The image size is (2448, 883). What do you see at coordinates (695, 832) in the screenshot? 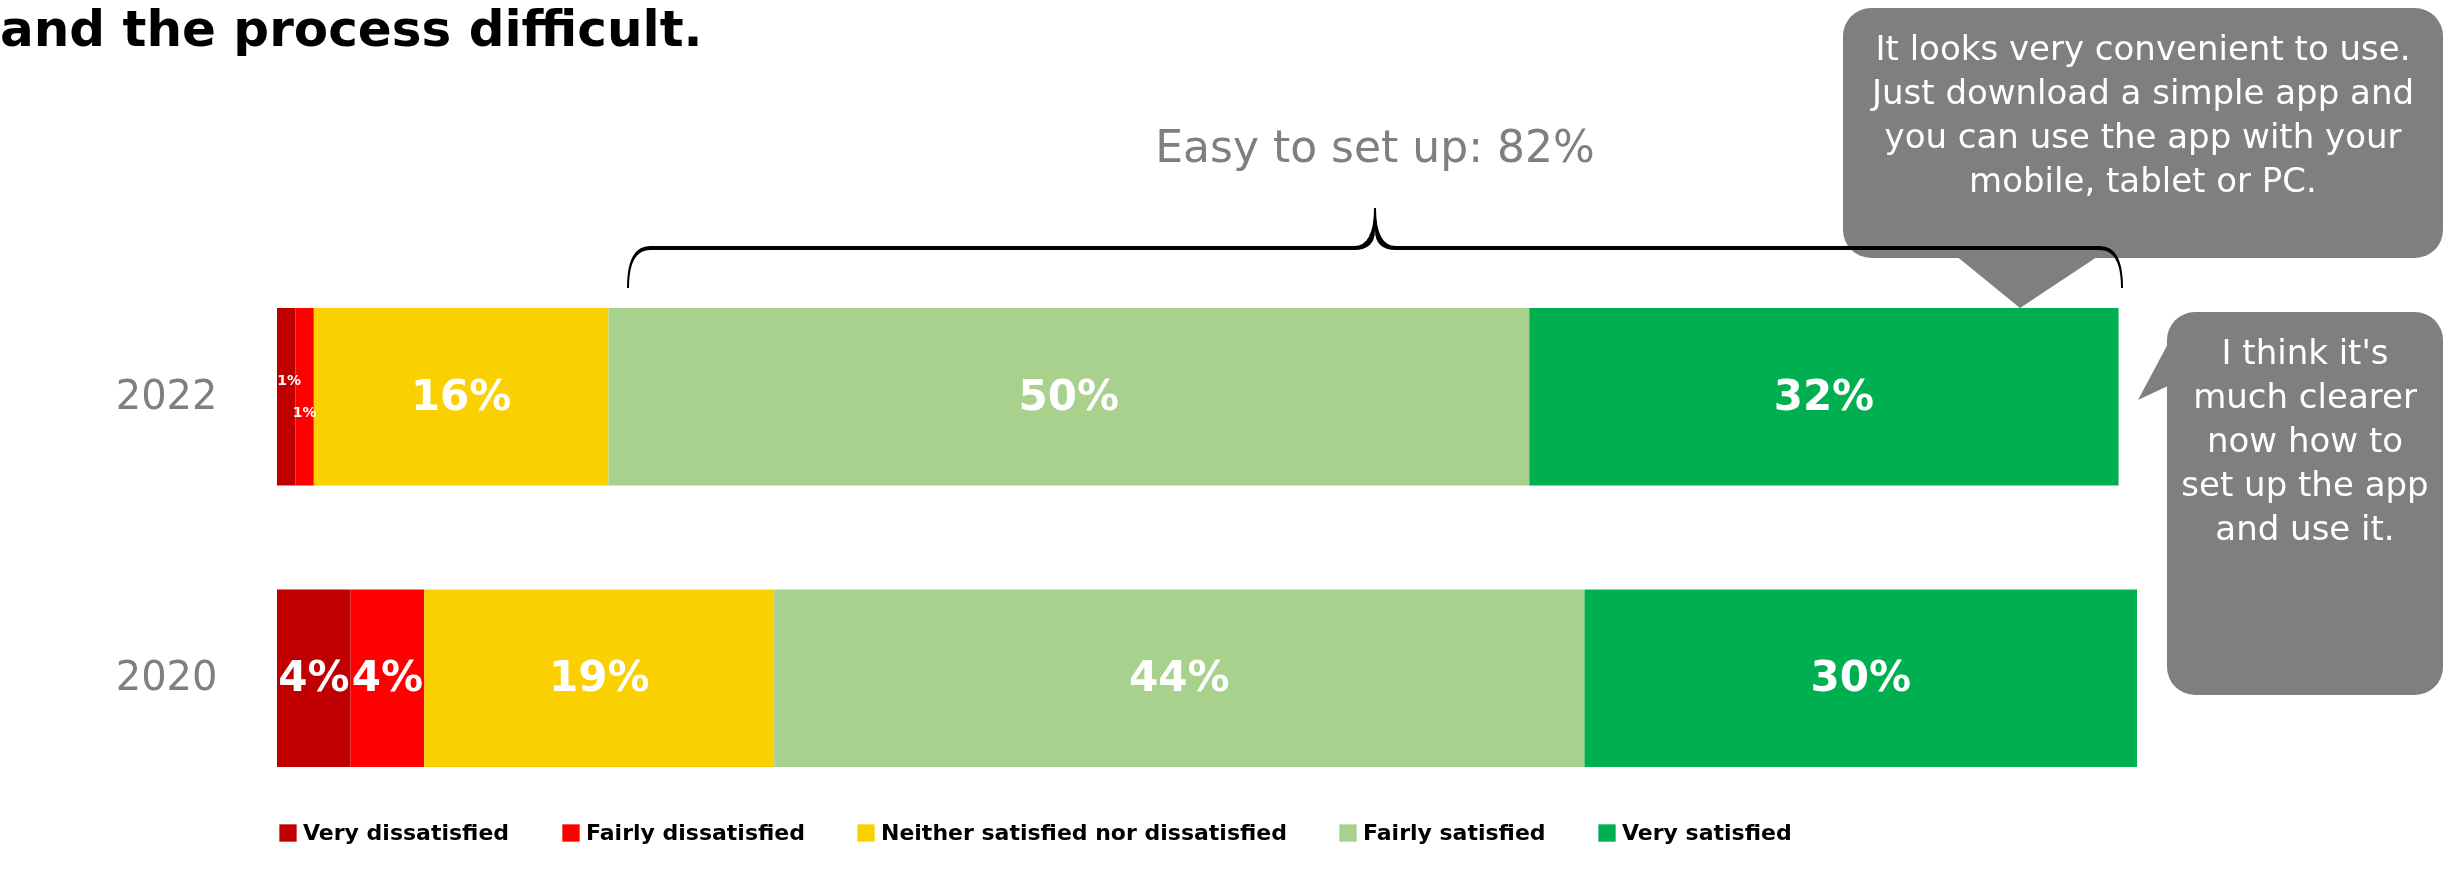
I see `legend-label: Fairly dissatisfied` at bounding box center [695, 832].